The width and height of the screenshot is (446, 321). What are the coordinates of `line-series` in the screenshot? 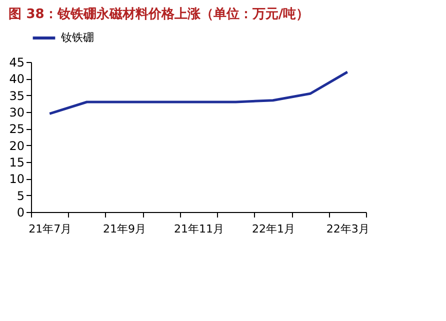 It's located at (198, 92).